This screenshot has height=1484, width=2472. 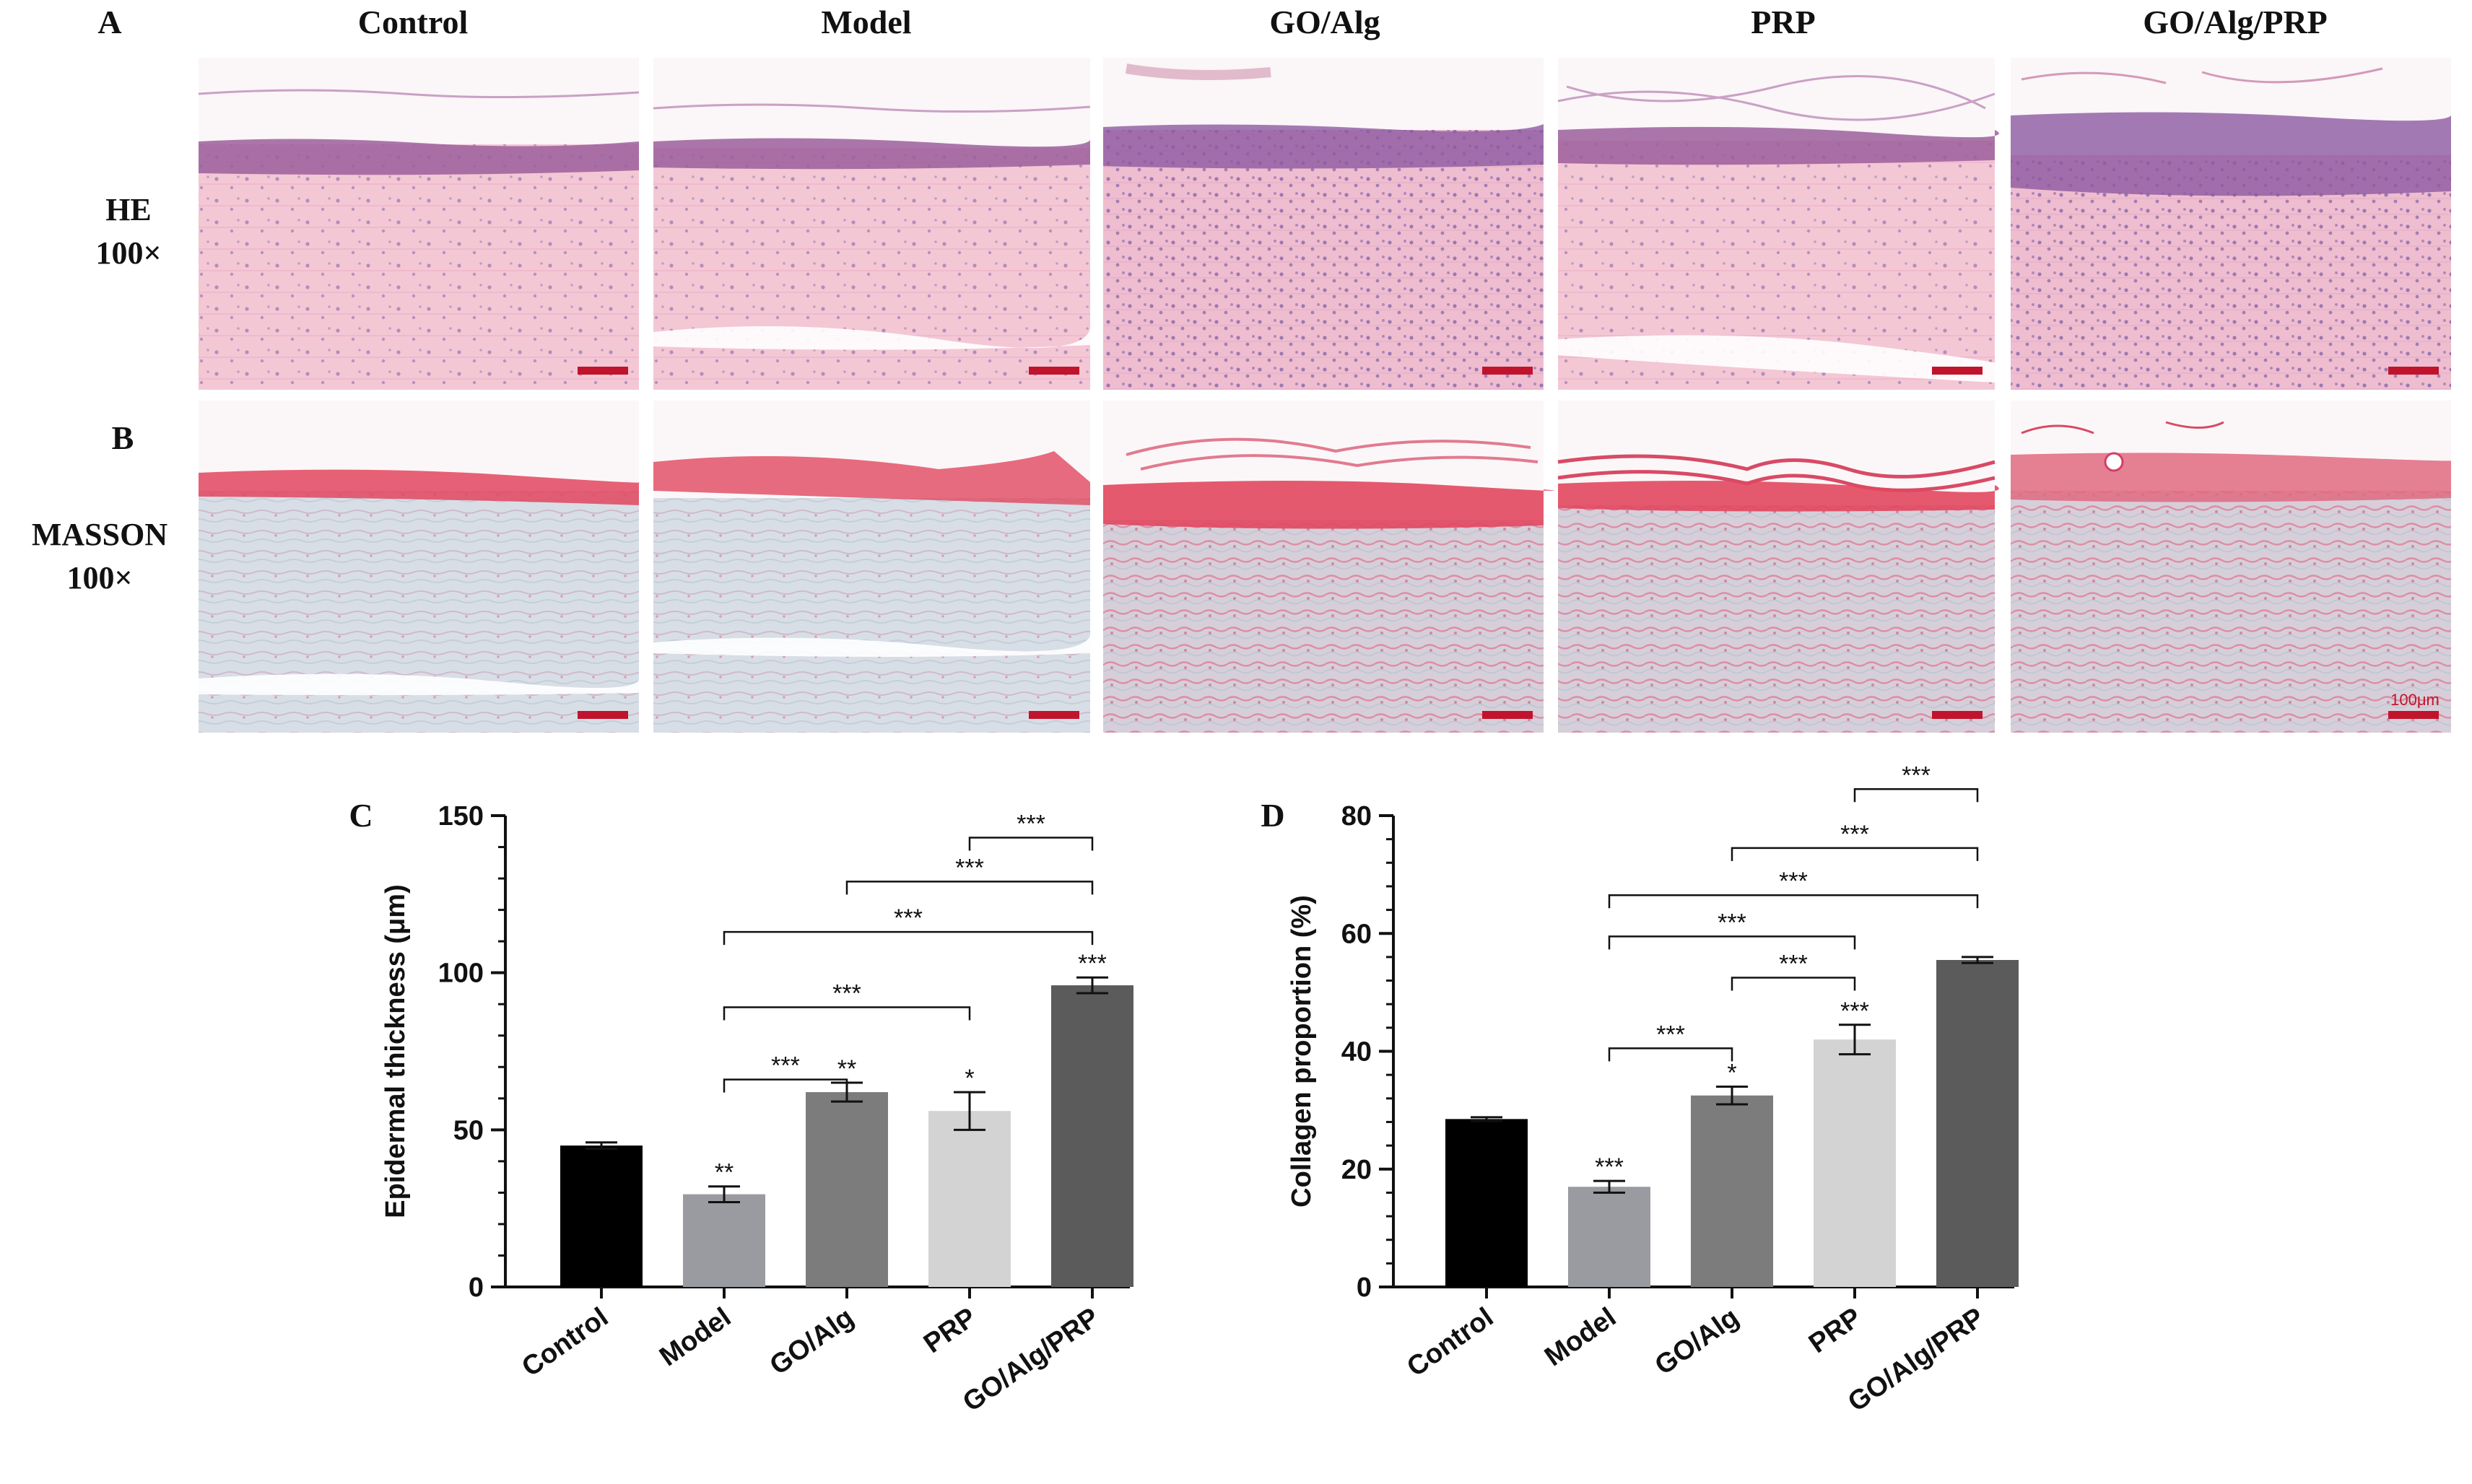 What do you see at coordinates (468, 1130) in the screenshot?
I see `y-tick-label: 50` at bounding box center [468, 1130].